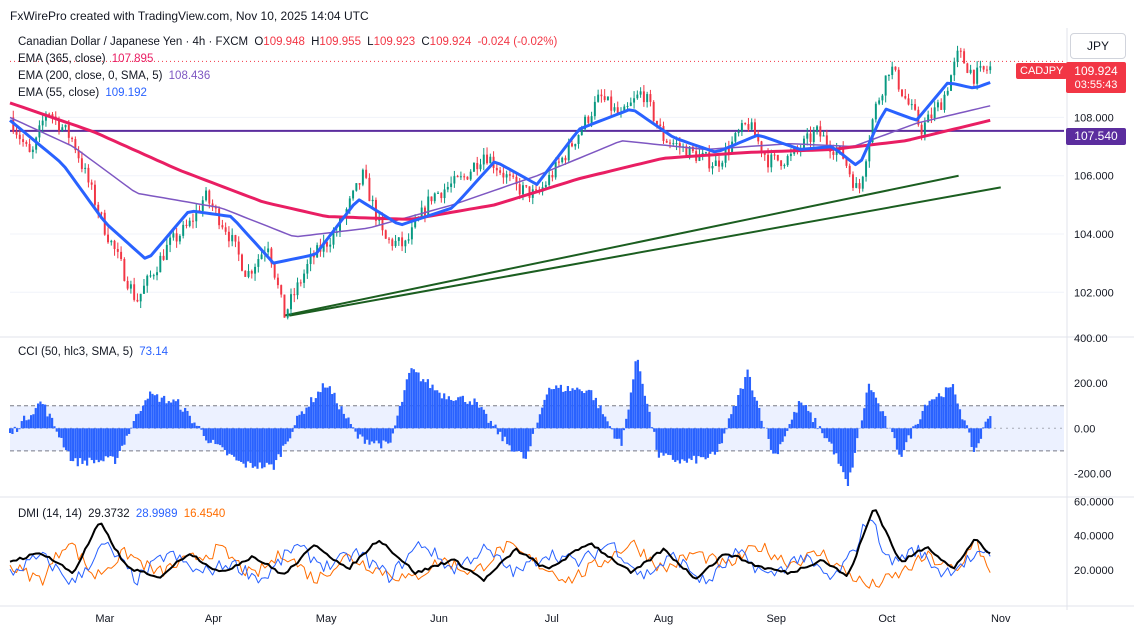 The height and width of the screenshot is (640, 1134). Describe the element at coordinates (552, 619) in the screenshot. I see `time-tick-label: Jul` at that location.